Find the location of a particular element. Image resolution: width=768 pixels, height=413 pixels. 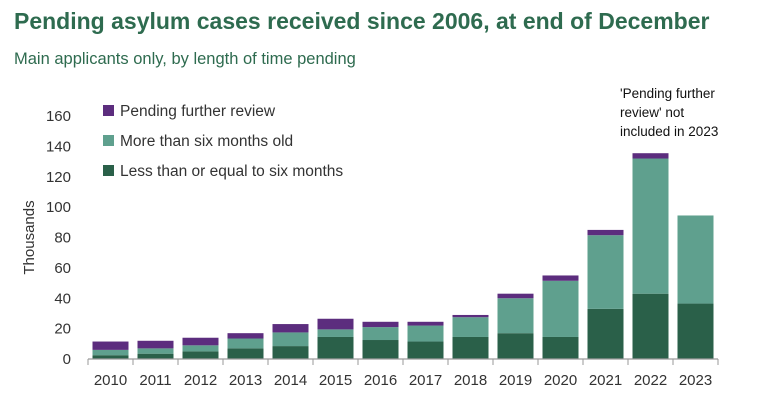

x-tick-label: 2018 is located at coordinates (470, 380).